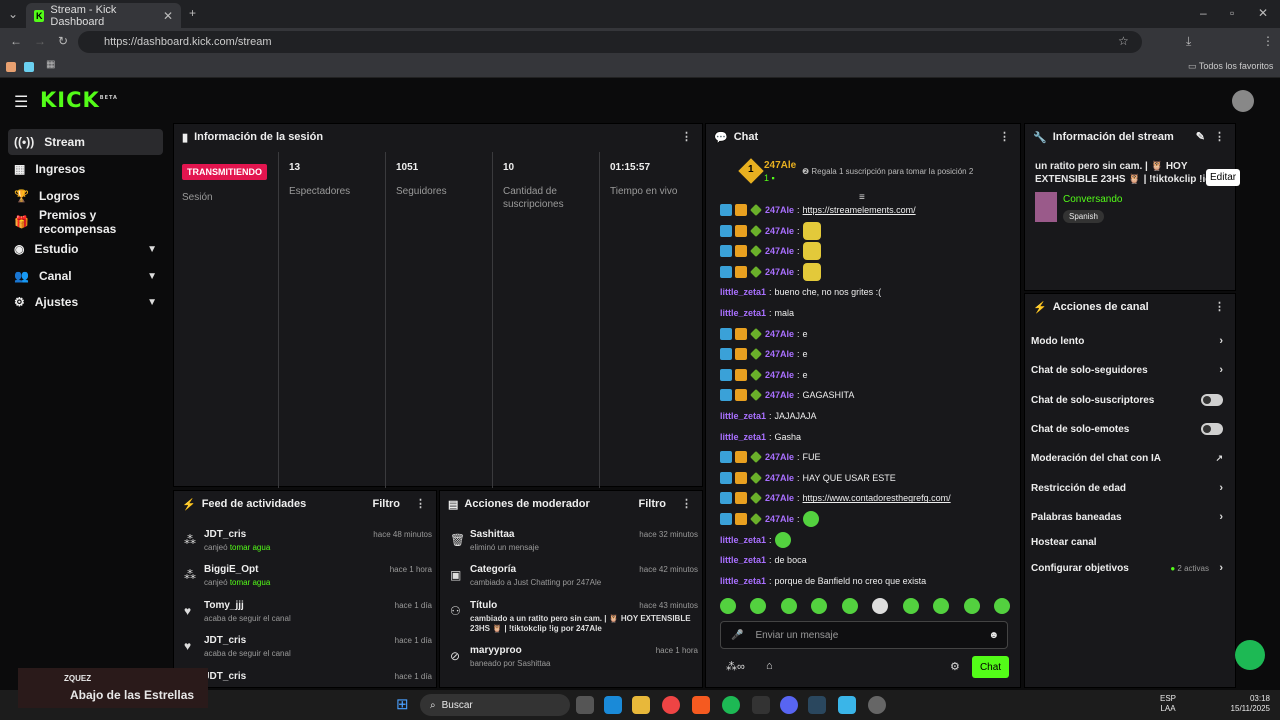 The image size is (1280, 720). Describe the element at coordinates (737, 635) in the screenshot. I see `mic-icon: 🎤` at that location.